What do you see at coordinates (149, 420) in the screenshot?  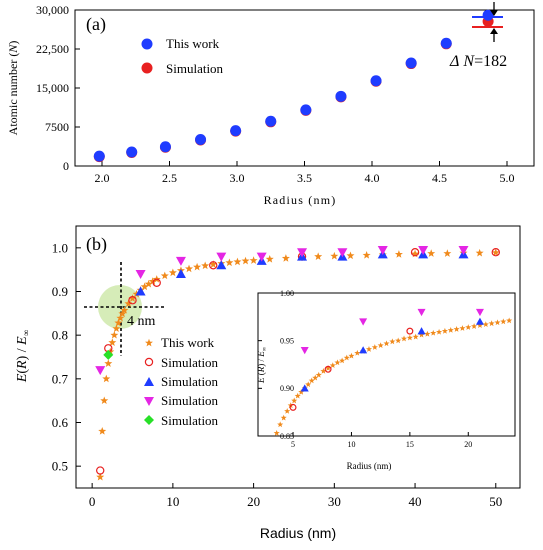 I see `legend-b-marker-diamond` at bounding box center [149, 420].